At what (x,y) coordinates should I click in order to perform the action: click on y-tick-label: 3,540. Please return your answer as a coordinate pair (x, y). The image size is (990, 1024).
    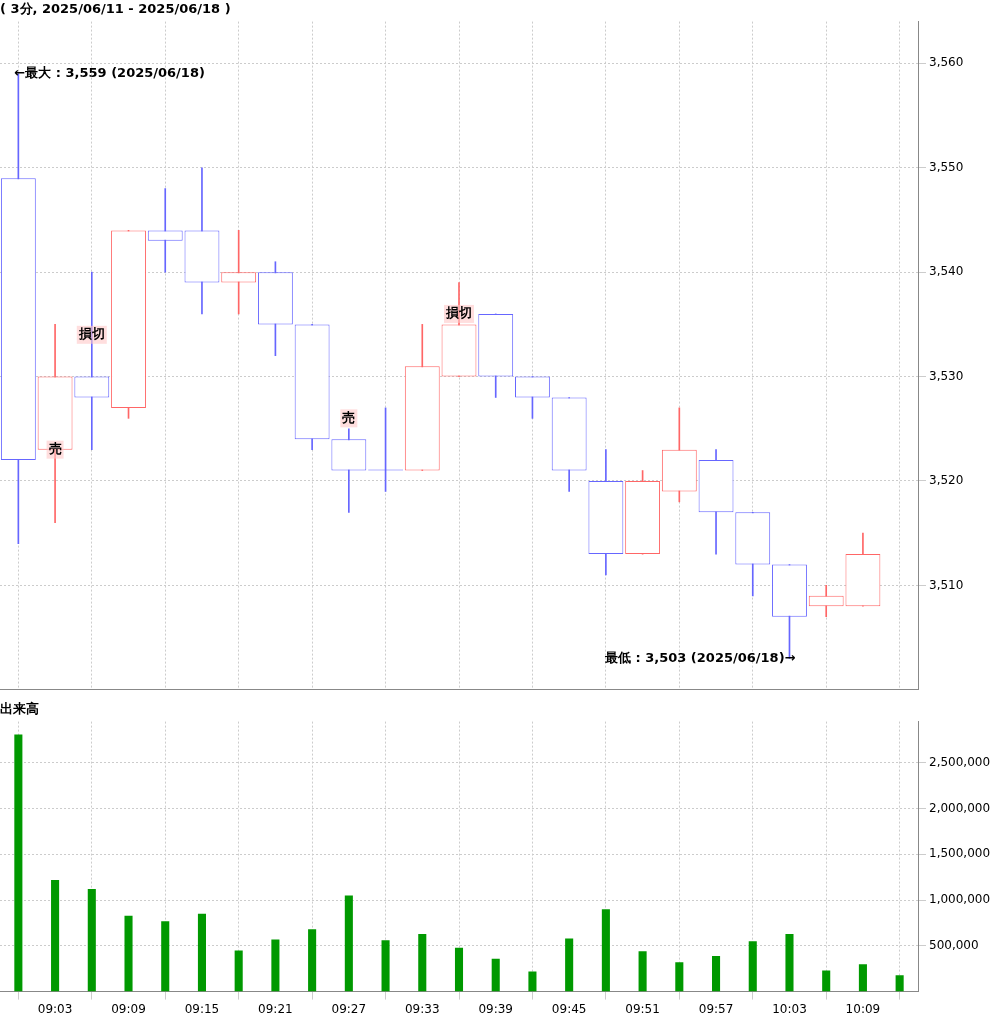
    Looking at the image, I should click on (946, 271).